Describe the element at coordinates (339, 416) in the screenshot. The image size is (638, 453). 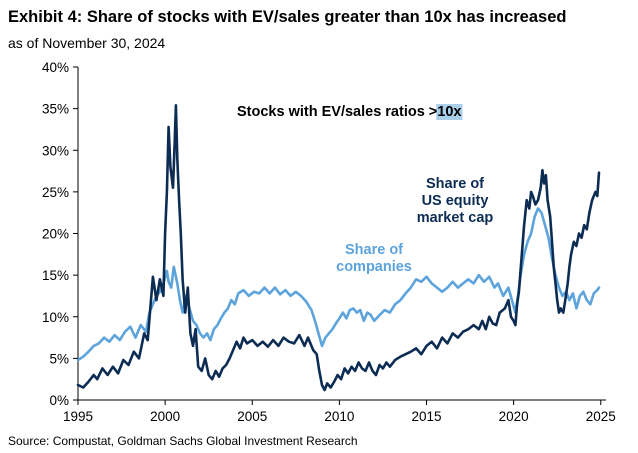
I see `x-tick-label: 2010` at that location.